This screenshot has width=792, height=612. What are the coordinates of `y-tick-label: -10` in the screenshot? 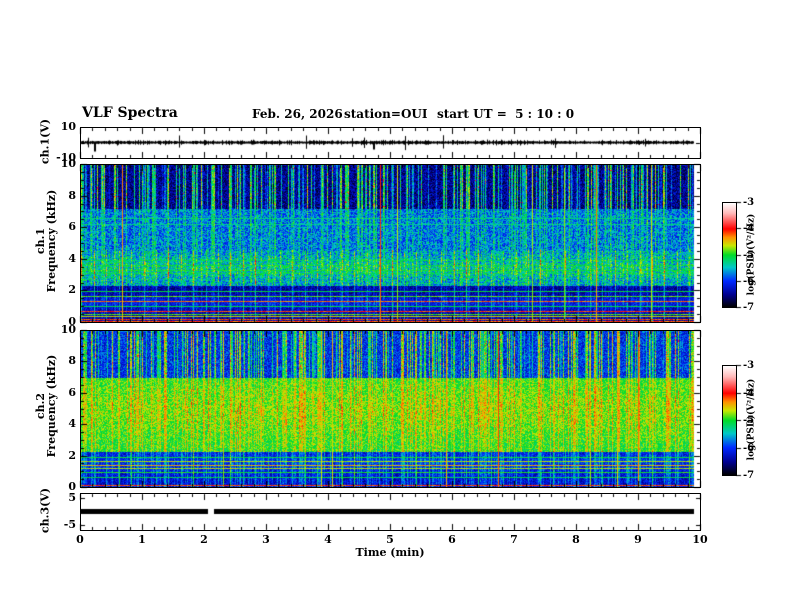 It's located at (66, 157).